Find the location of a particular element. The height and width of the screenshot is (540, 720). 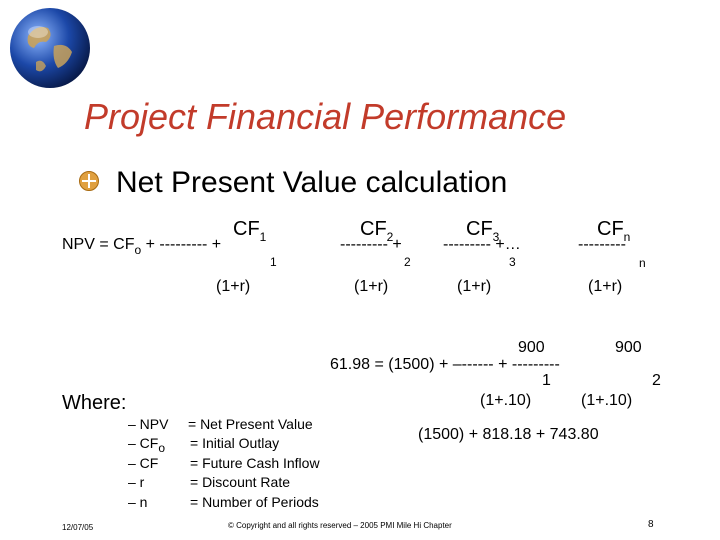

where-sym-4: – n is located at coordinates (138, 502).